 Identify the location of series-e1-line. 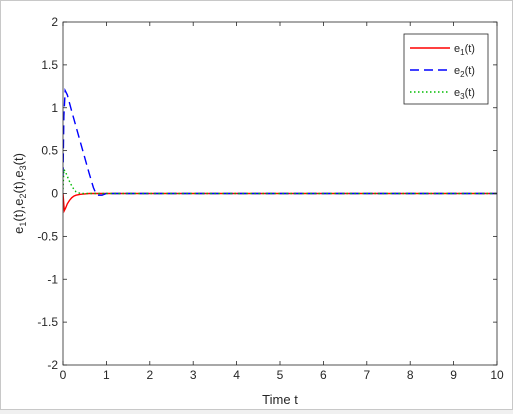
(280, 203).